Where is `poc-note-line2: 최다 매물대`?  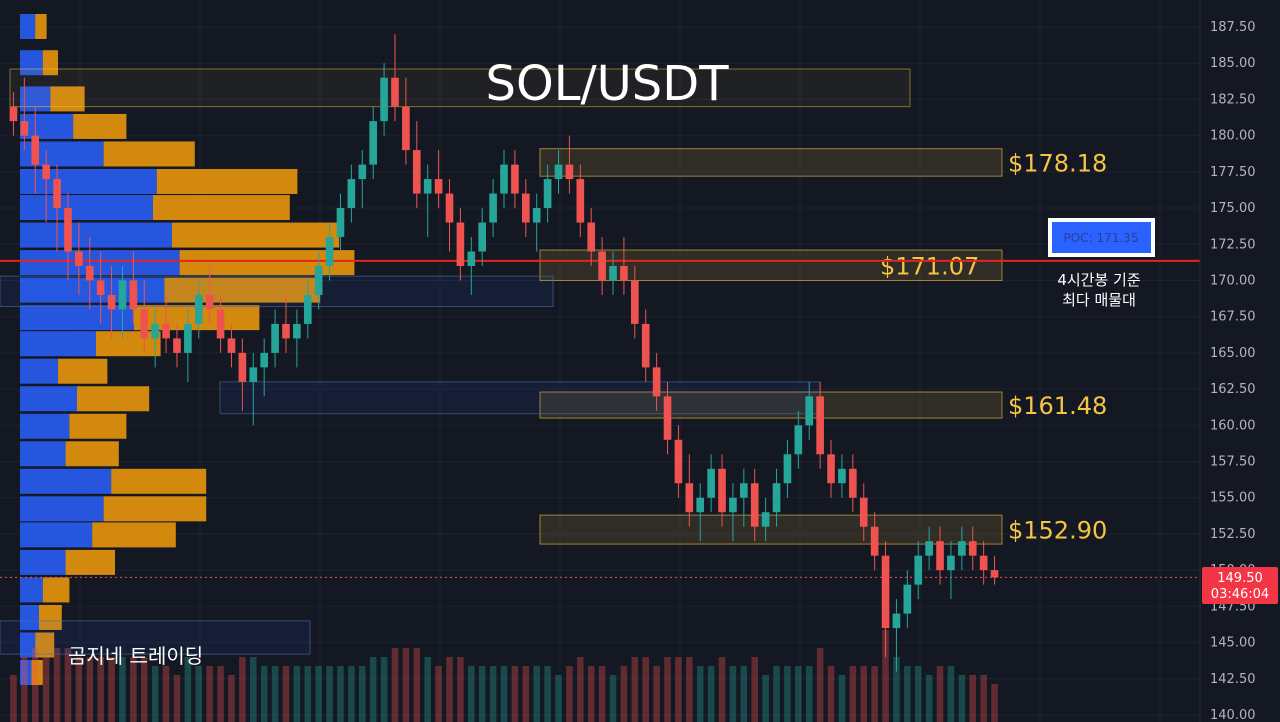 poc-note-line2: 최다 매물대 is located at coordinates (1099, 300).